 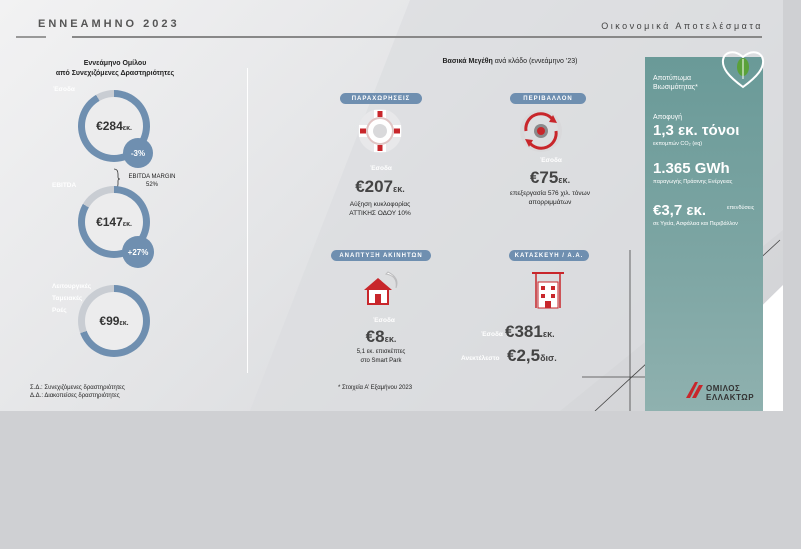 I want to click on ebitda-ring: €147εκ., so click(x=114, y=222).